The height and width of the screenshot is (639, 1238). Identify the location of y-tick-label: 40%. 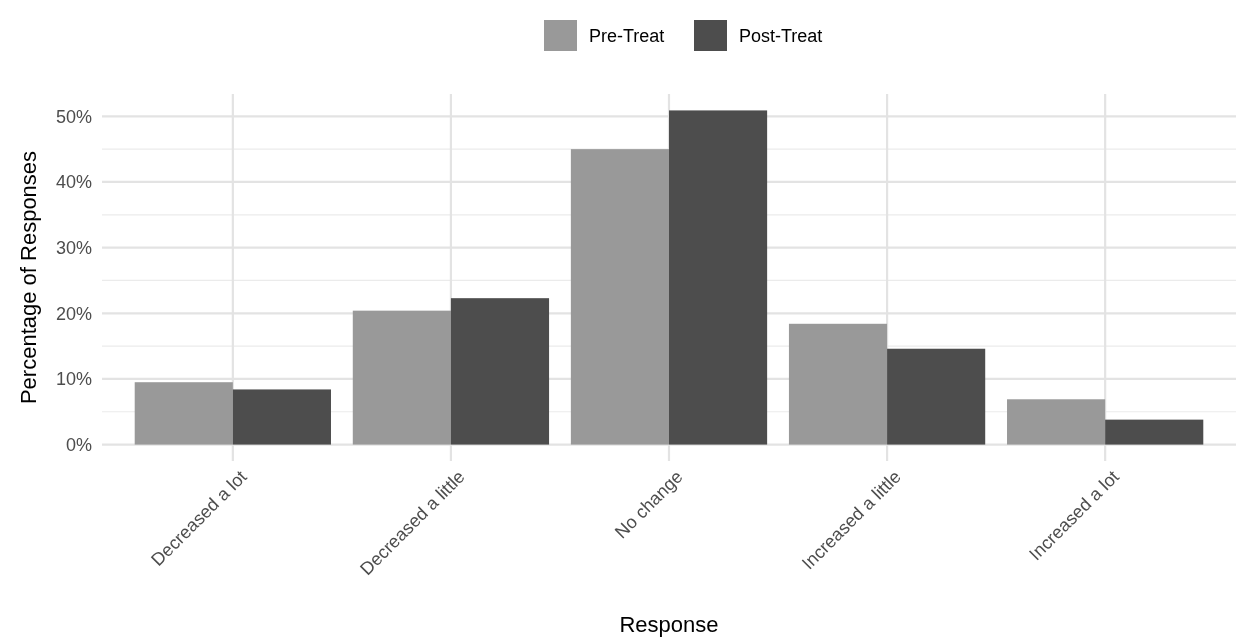
(73, 182).